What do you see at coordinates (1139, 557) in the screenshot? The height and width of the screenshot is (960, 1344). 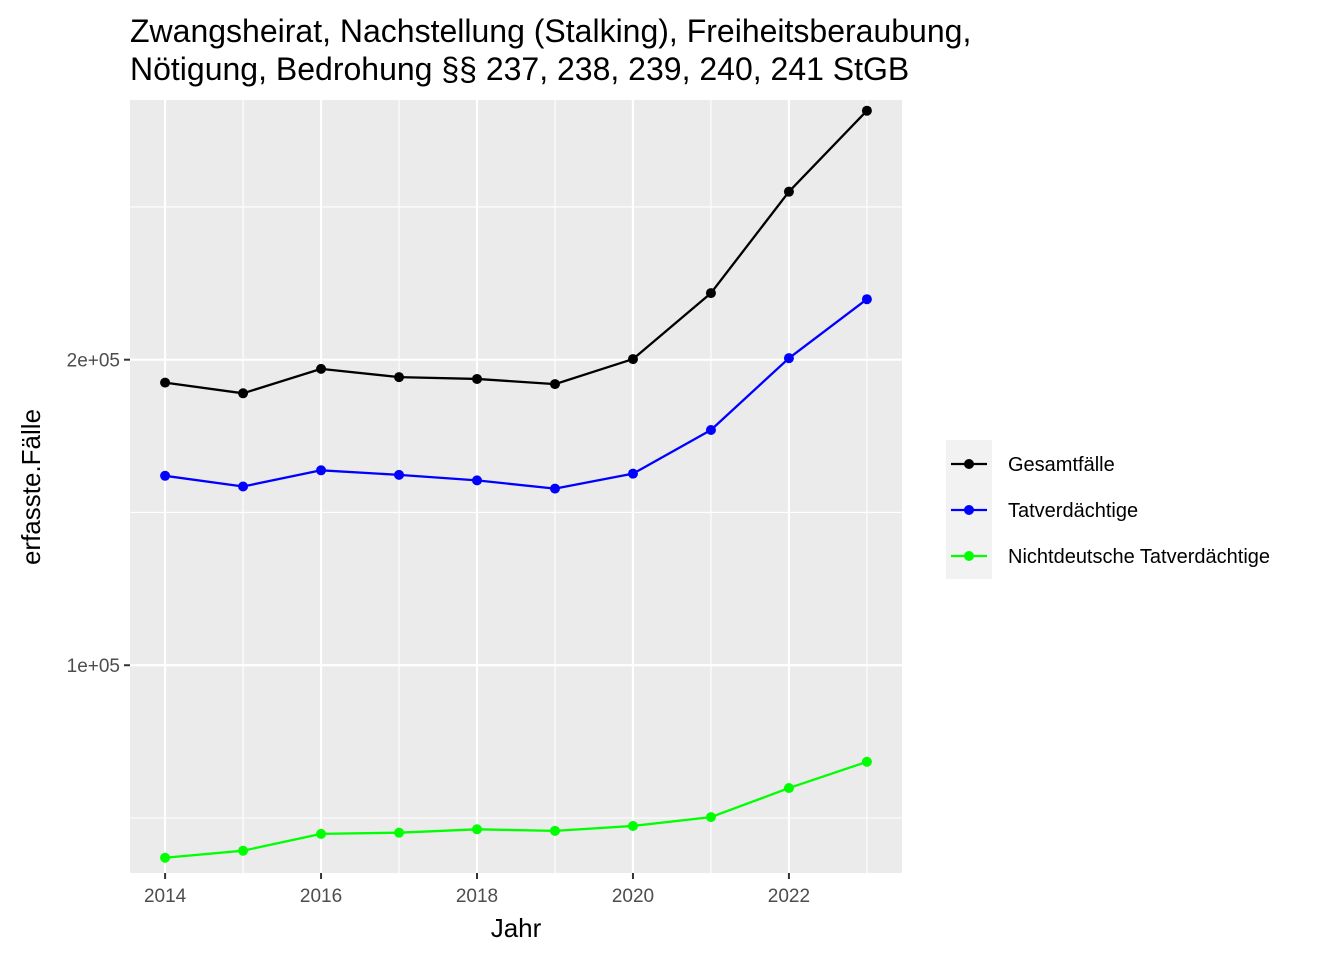 I see `legend-label: Nichtdeutsche Tatverdächtige` at bounding box center [1139, 557].